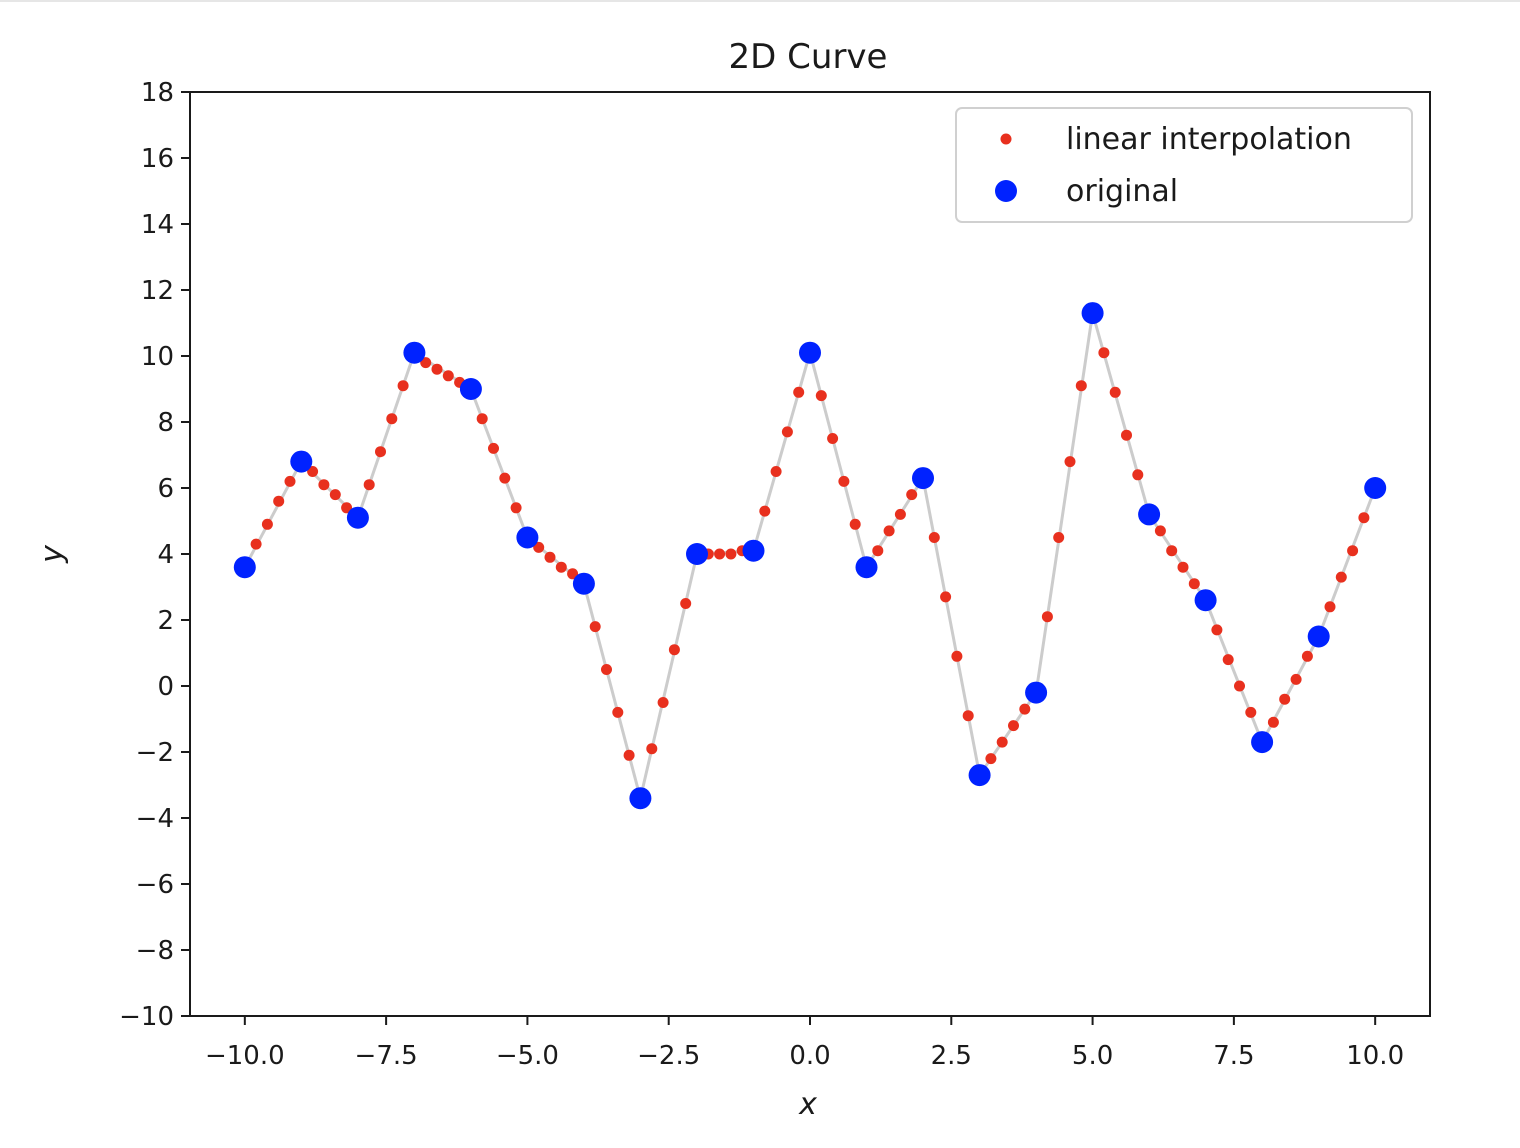  I want to click on legend-box, so click(1184, 165).